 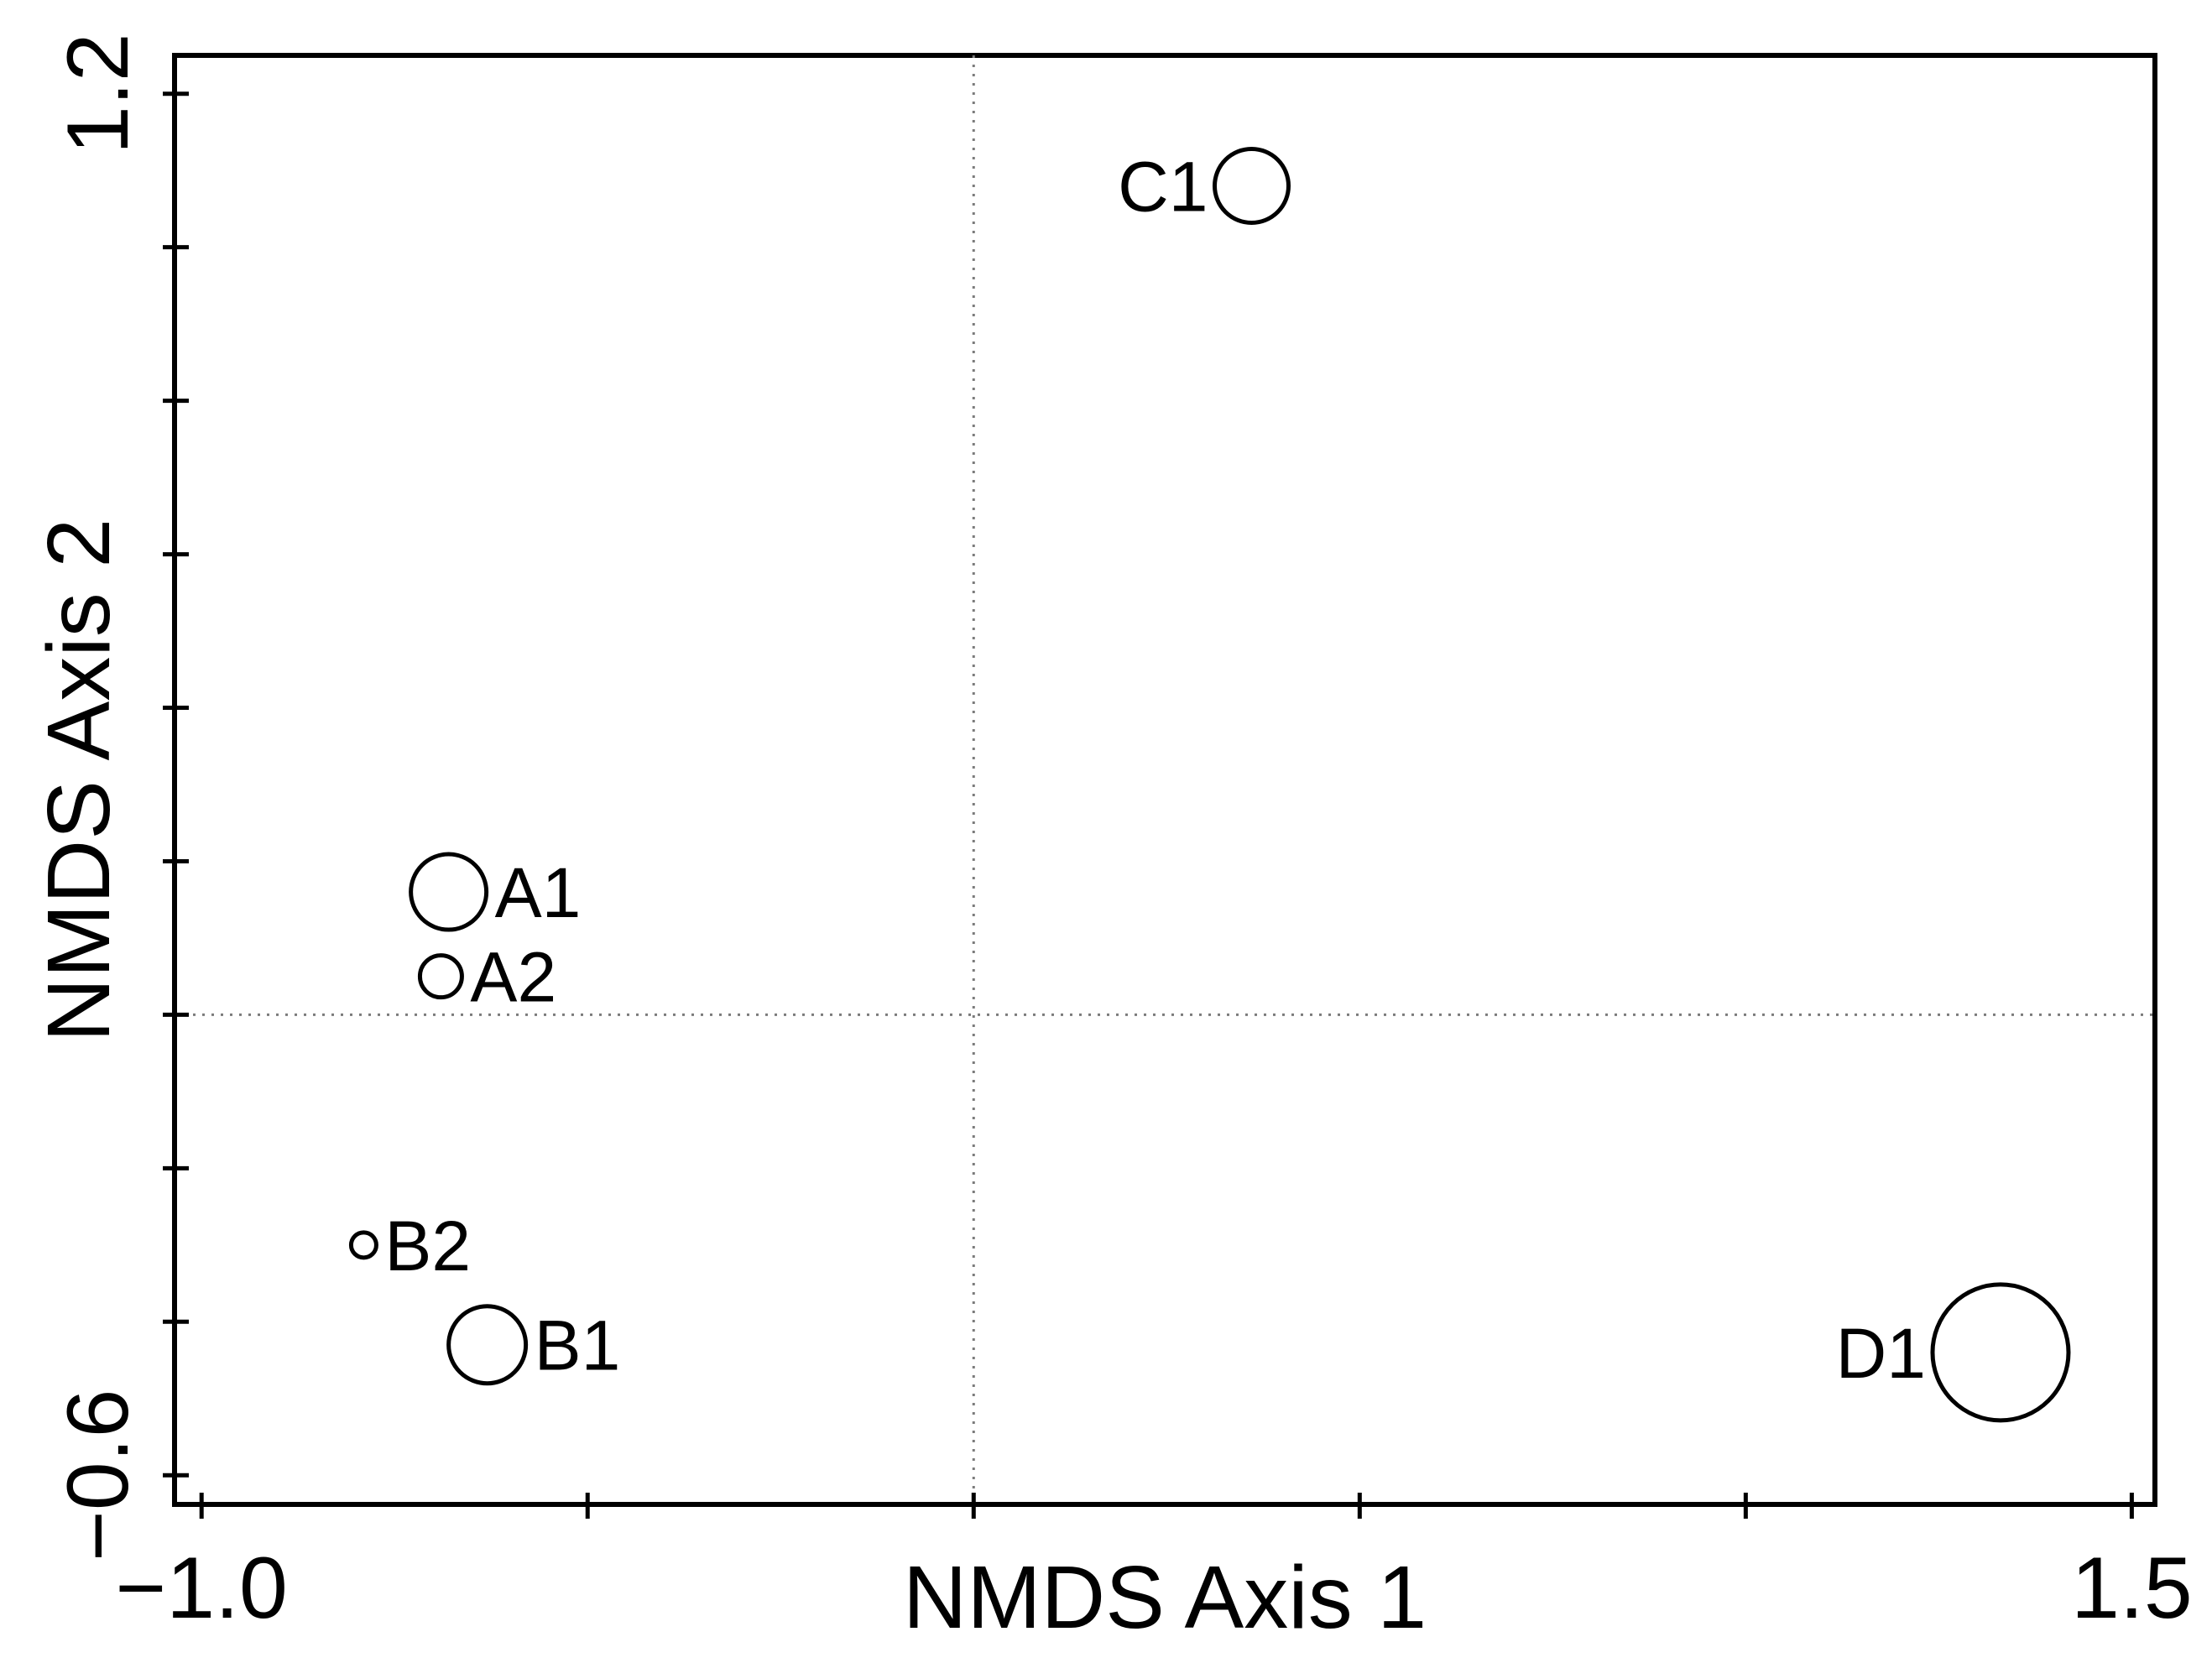 What do you see at coordinates (98, 1475) in the screenshot?
I see `y-tick-label: −0.6` at bounding box center [98, 1475].